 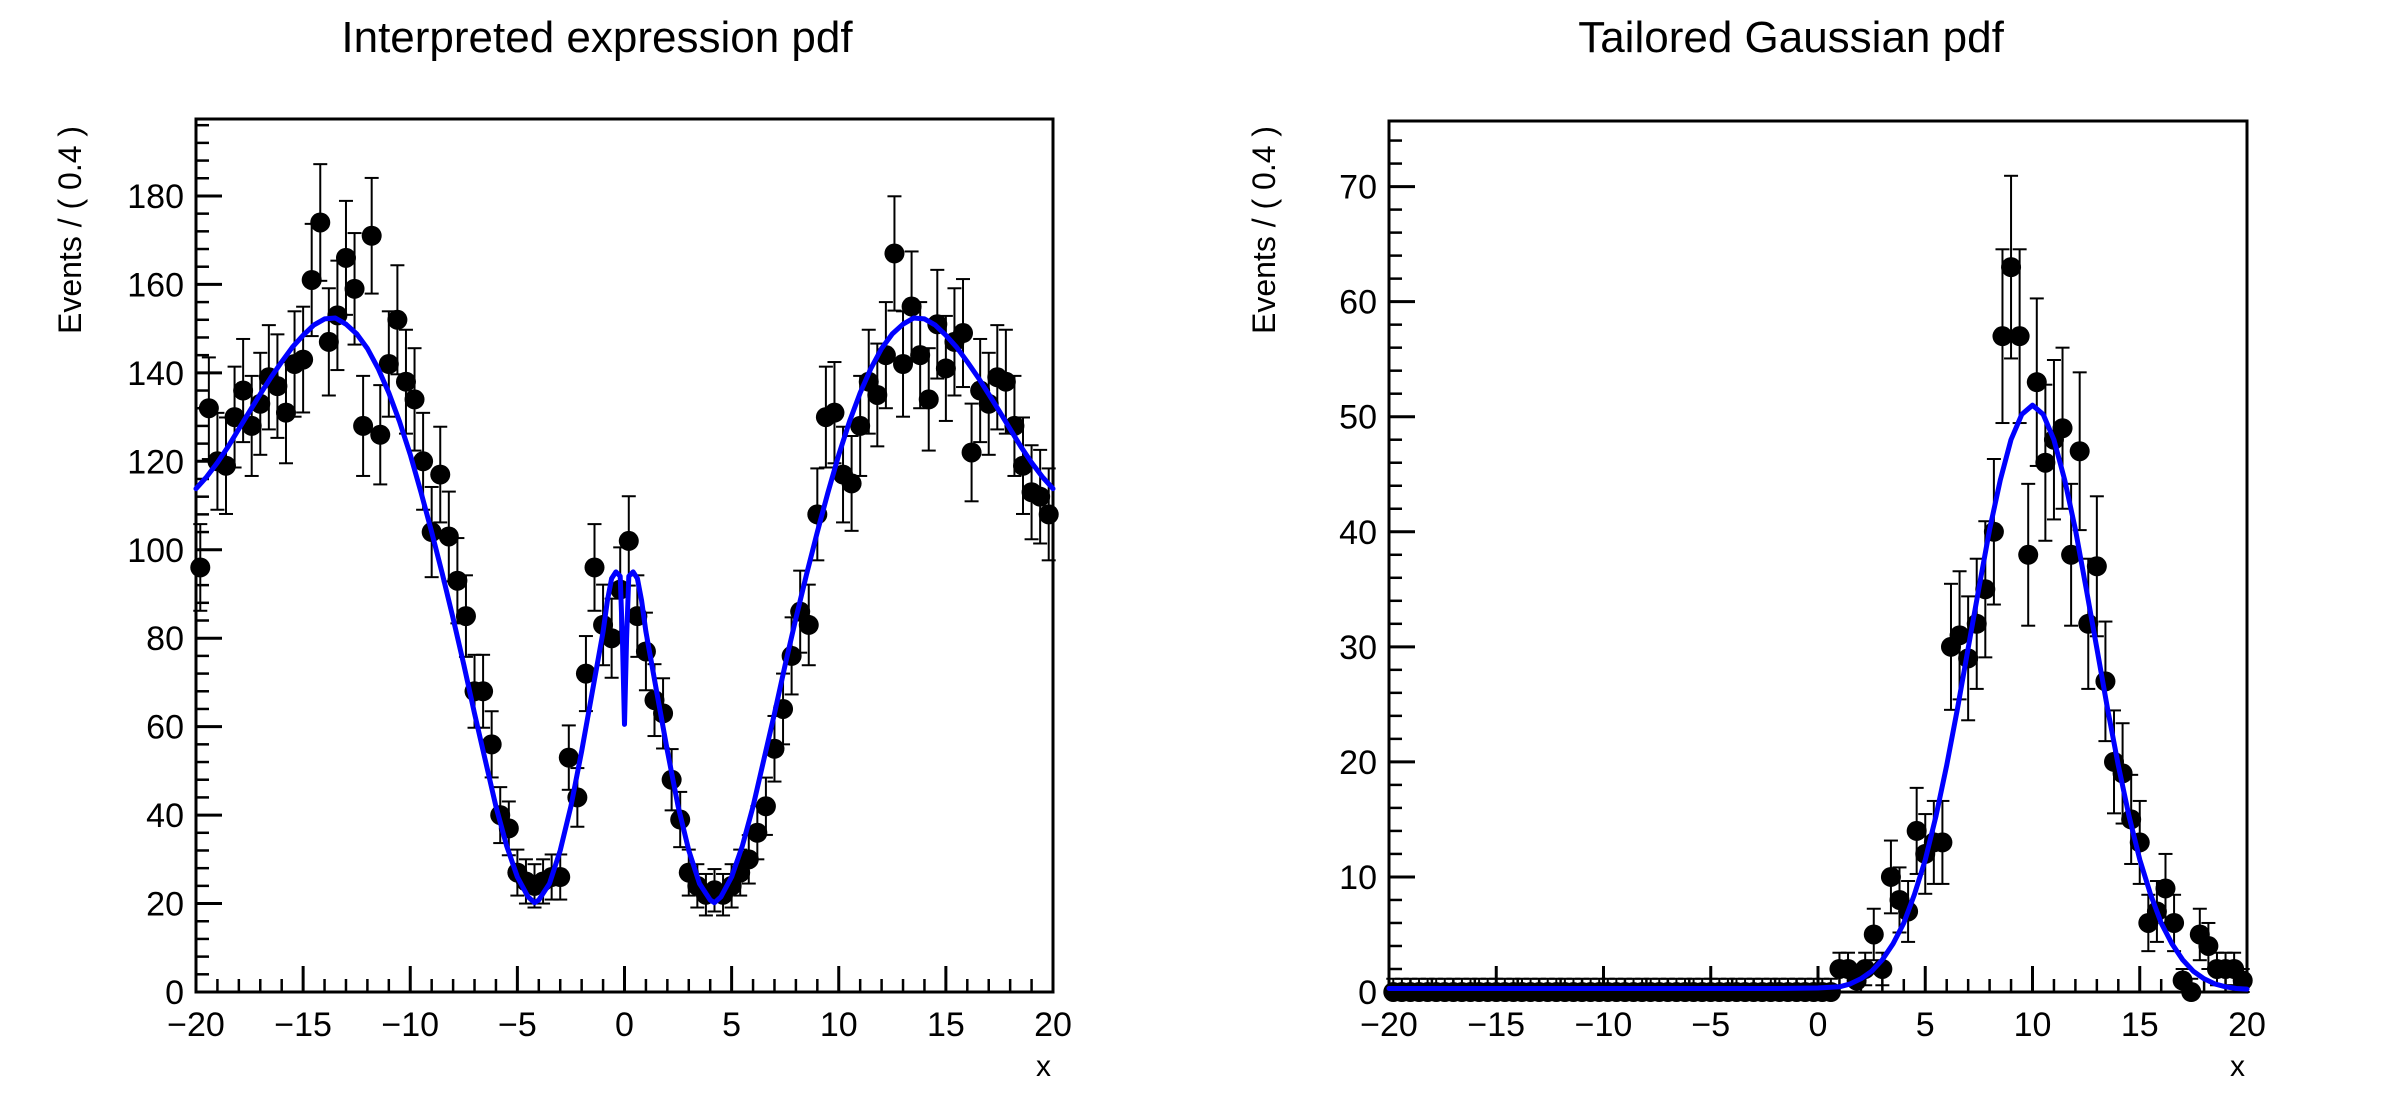 I want to click on right-plot-title: Tailored Gaussian pdf, so click(x=1791, y=37).